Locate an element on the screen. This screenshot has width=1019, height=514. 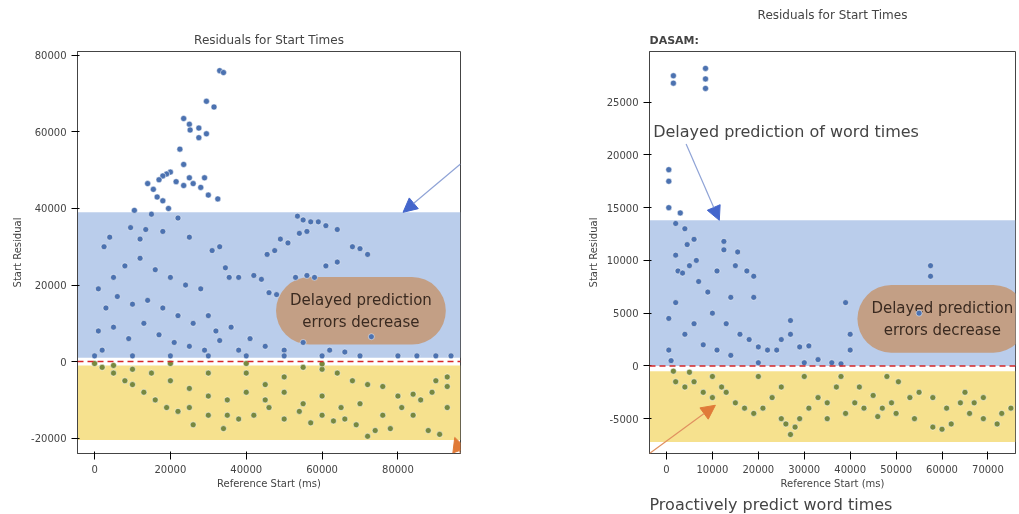
x-tick-label: 10000 is located at coordinates (712, 469).